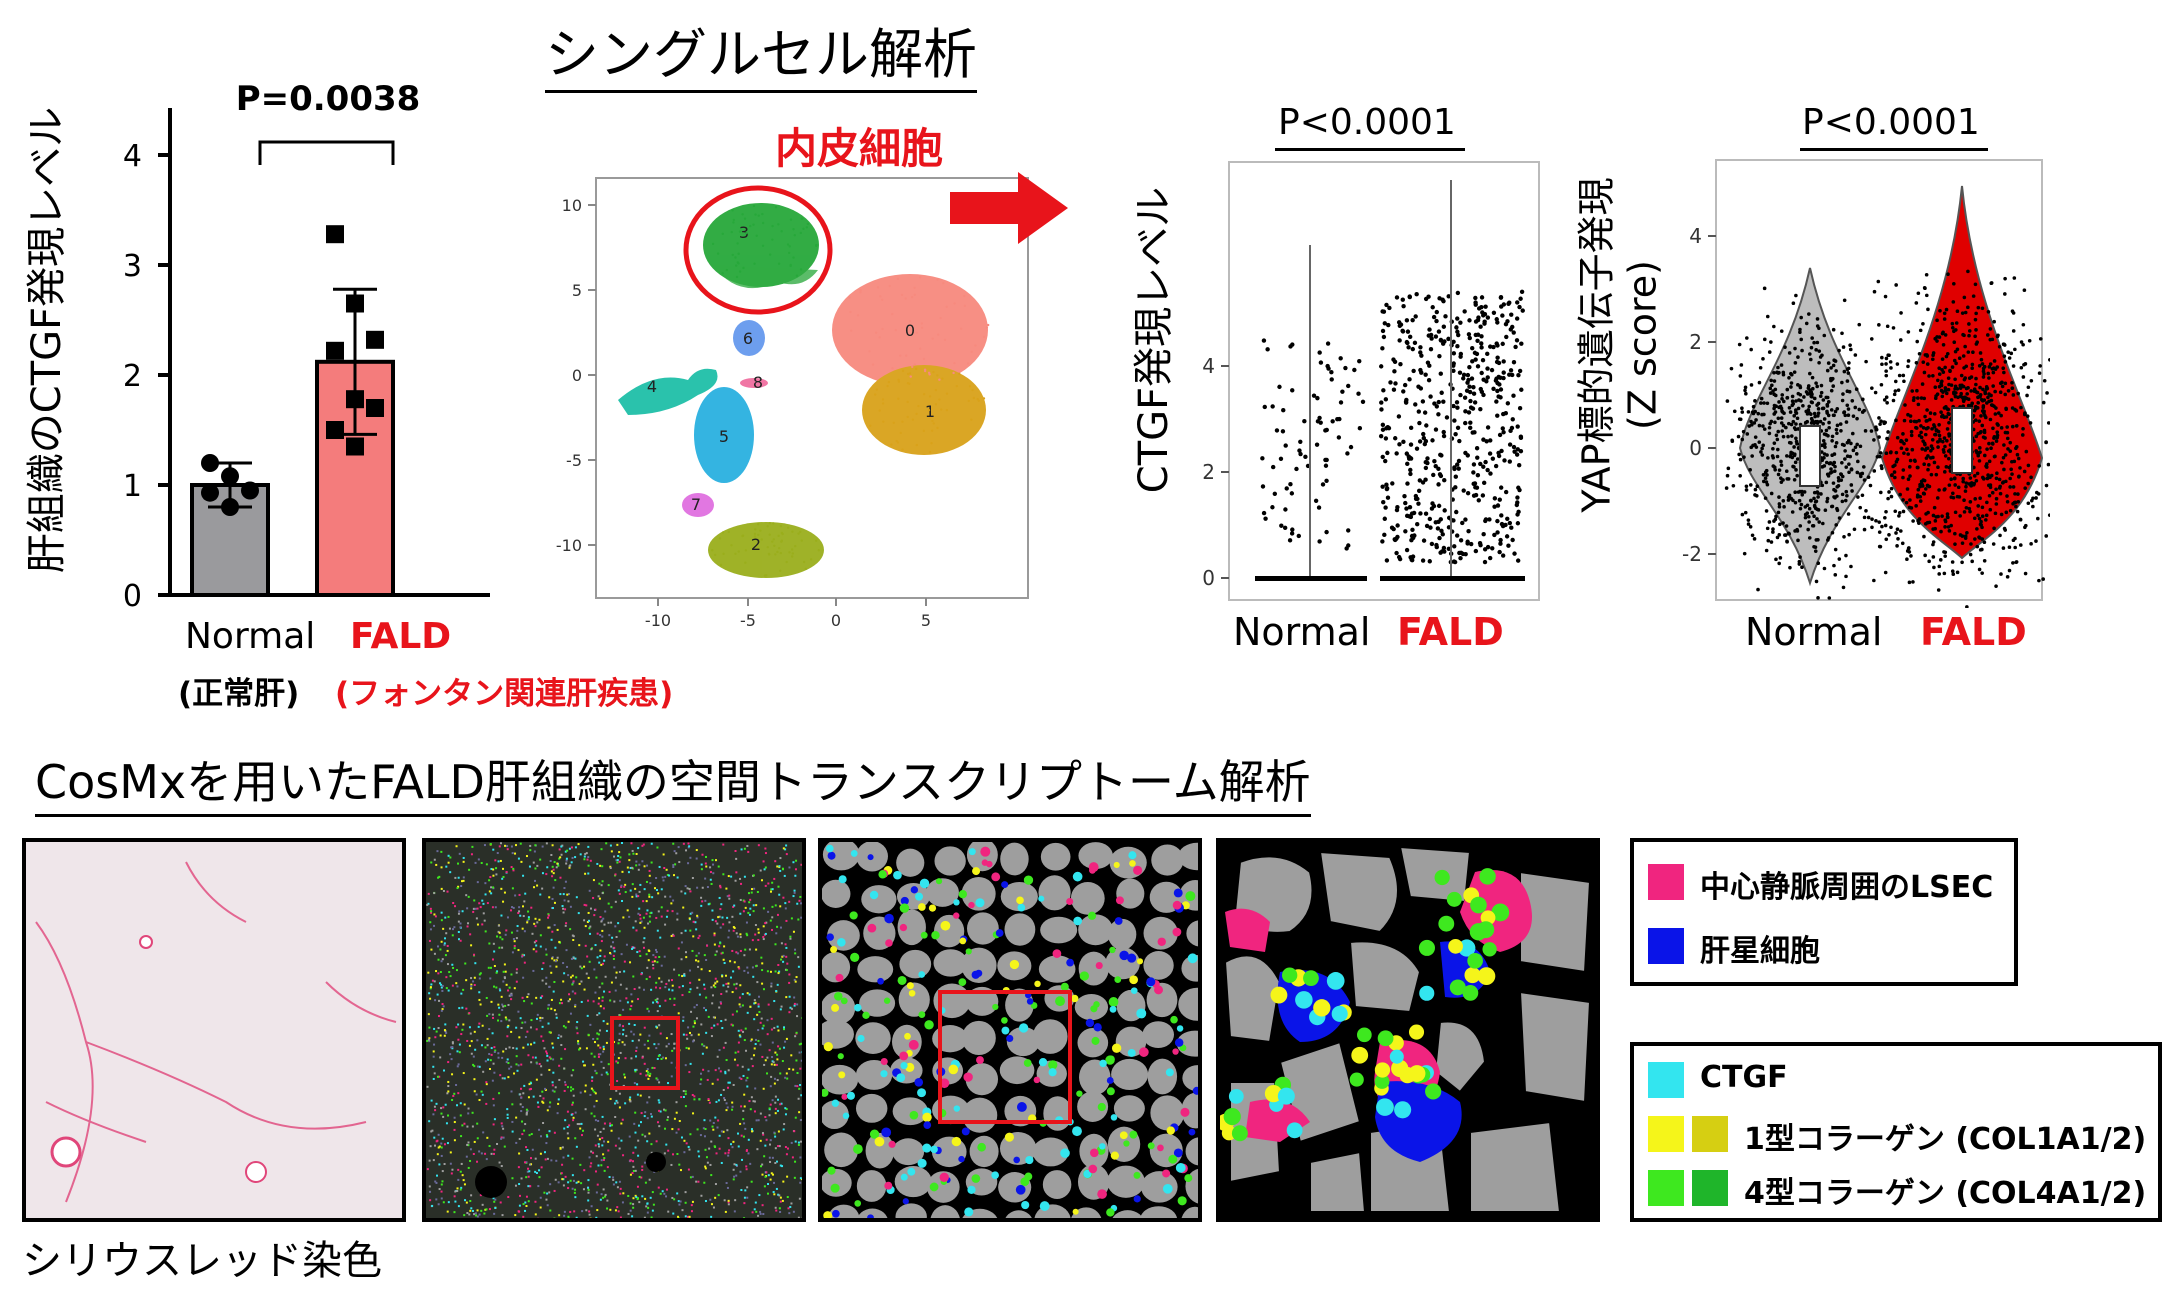  Describe the element at coordinates (214, 1030) in the screenshot. I see `sirius-red-image` at that location.